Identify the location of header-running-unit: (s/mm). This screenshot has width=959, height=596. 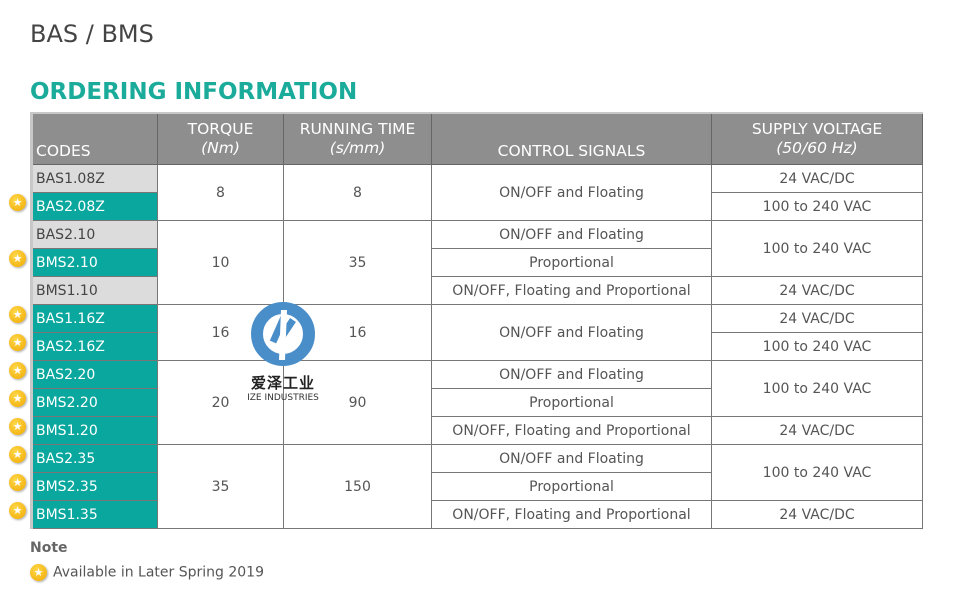
(357, 148).